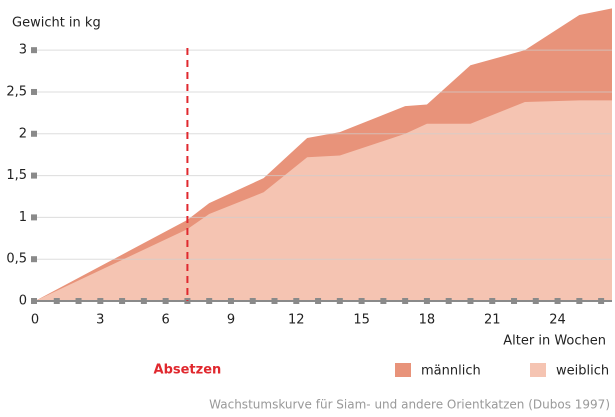 The image size is (615, 417). I want to click on x-tick-label: 18, so click(427, 320).